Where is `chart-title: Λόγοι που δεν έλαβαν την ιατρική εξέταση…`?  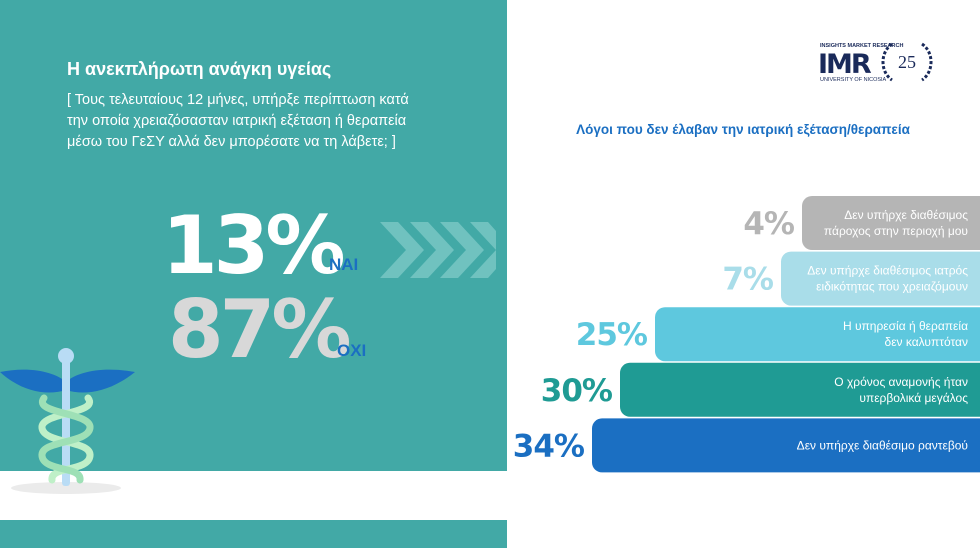
chart-title: Λόγοι που δεν έλαβαν την ιατρική εξέταση… is located at coordinates (743, 129).